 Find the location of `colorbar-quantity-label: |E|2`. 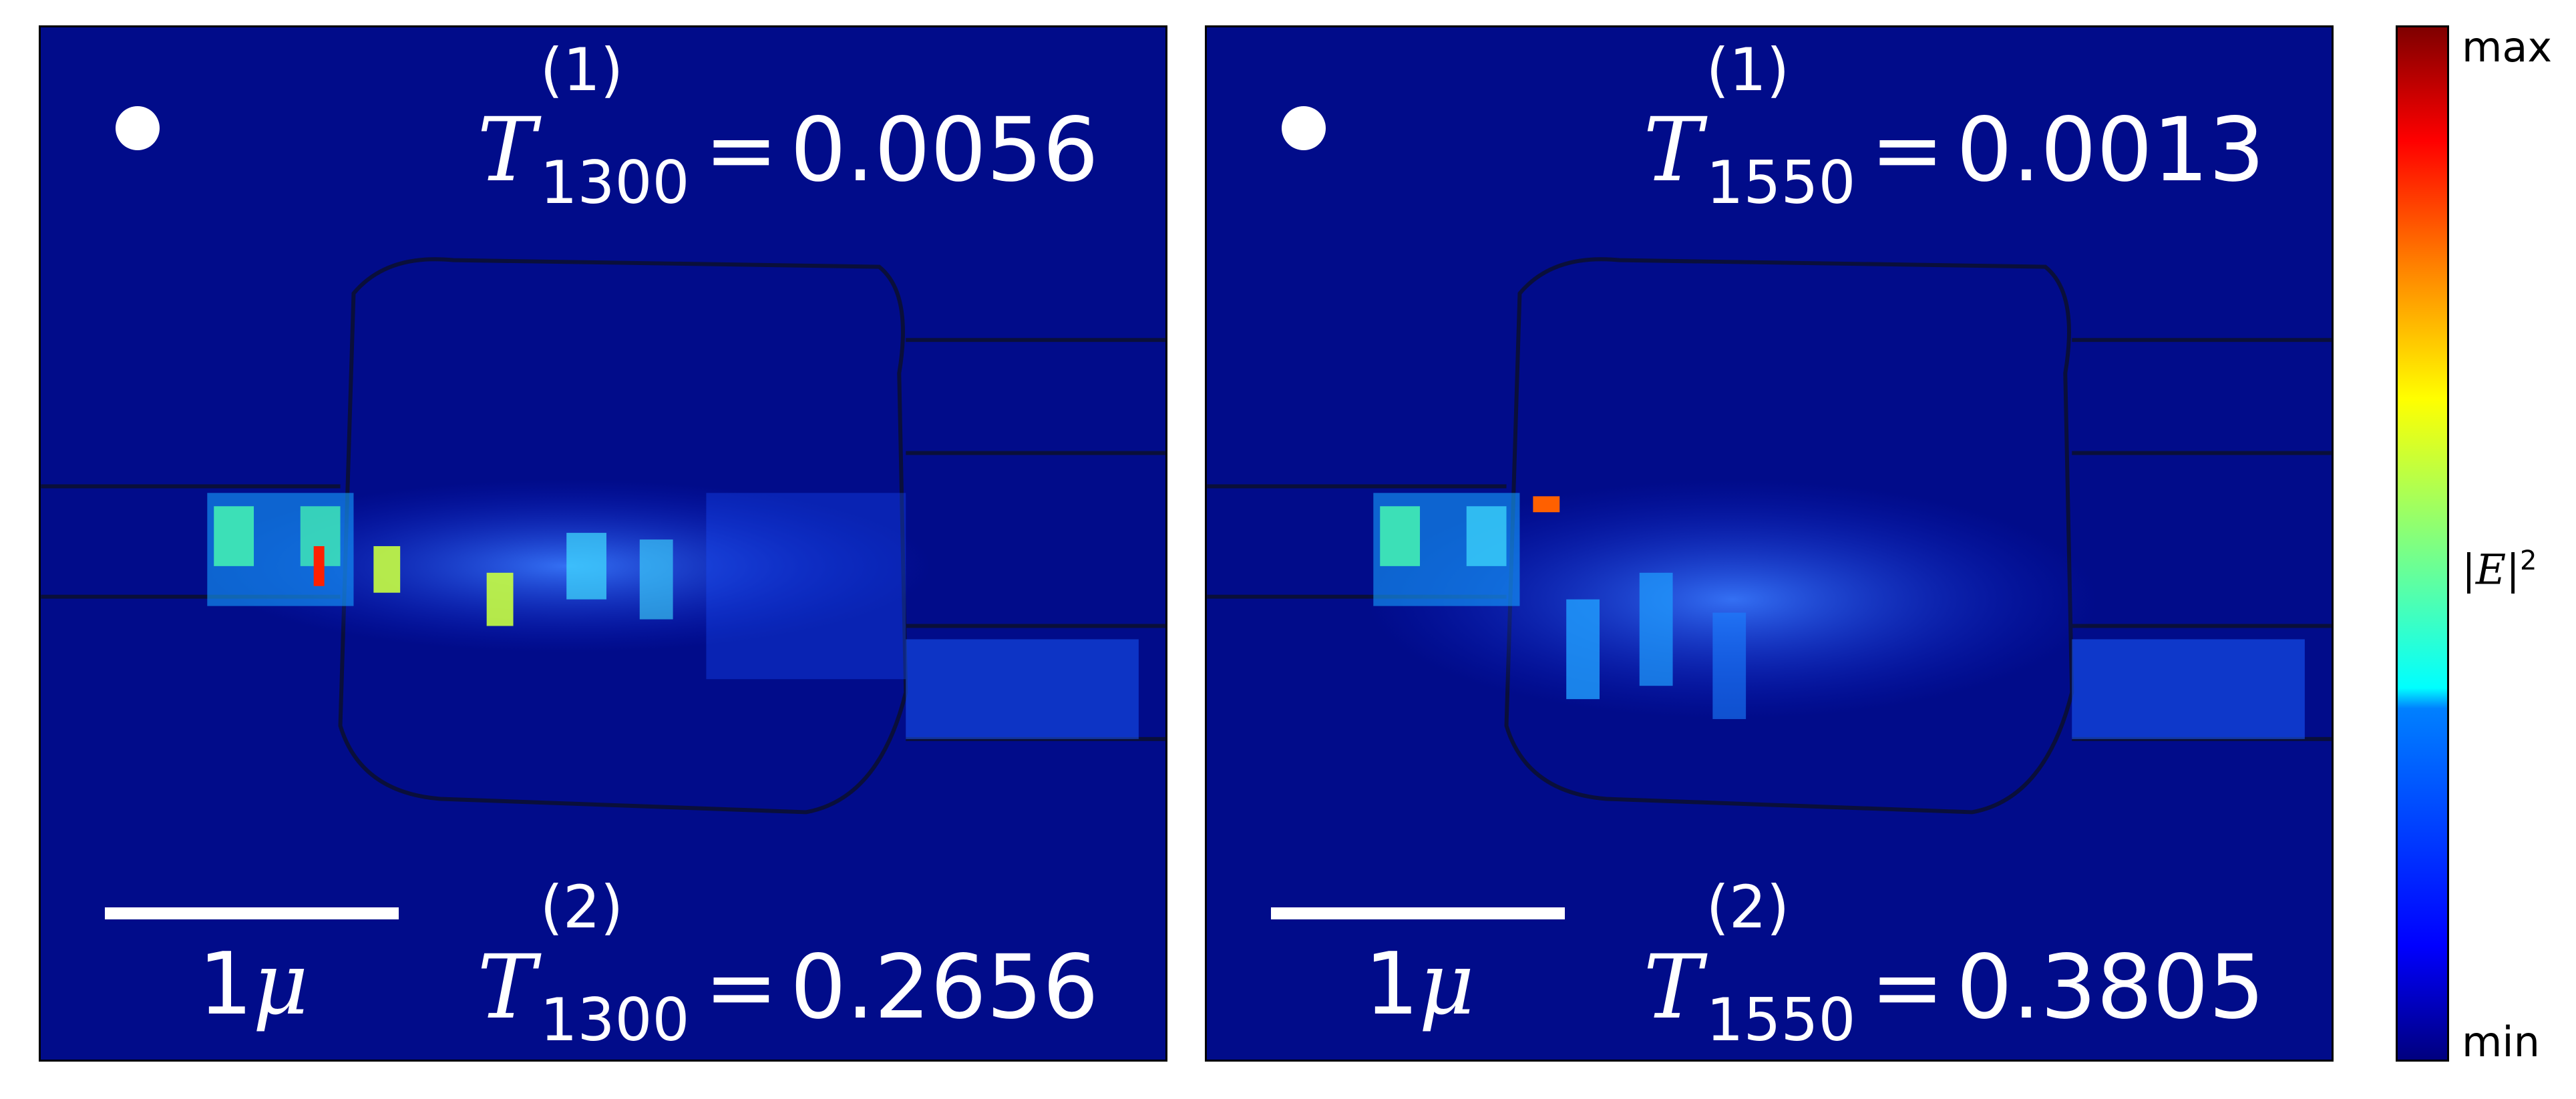

colorbar-quantity-label: |E|2 is located at coordinates (2499, 569).